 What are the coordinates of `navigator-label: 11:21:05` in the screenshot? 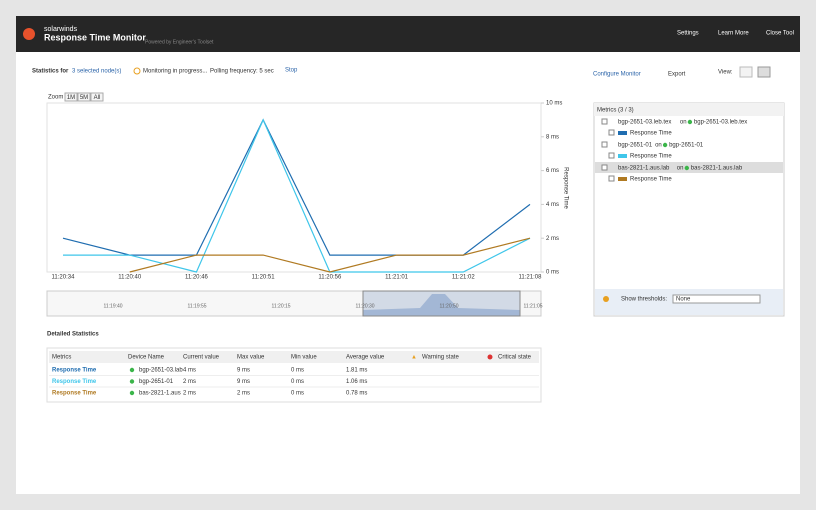 It's located at (532, 306).